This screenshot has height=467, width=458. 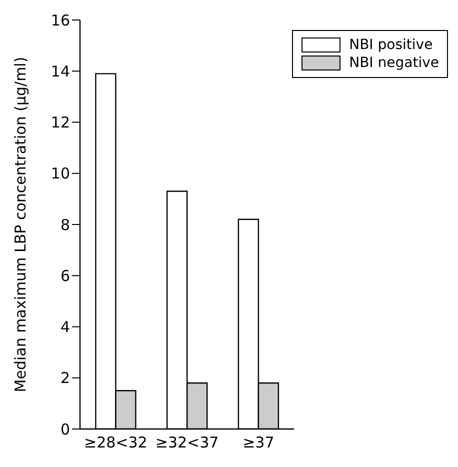 What do you see at coordinates (60, 173) in the screenshot?
I see `y-tick-label: 10` at bounding box center [60, 173].